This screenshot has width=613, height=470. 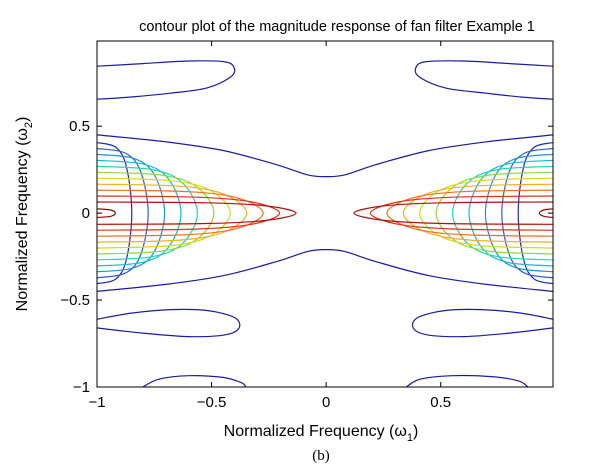 What do you see at coordinates (325, 156) in the screenshot?
I see `contour-outer-top` at bounding box center [325, 156].